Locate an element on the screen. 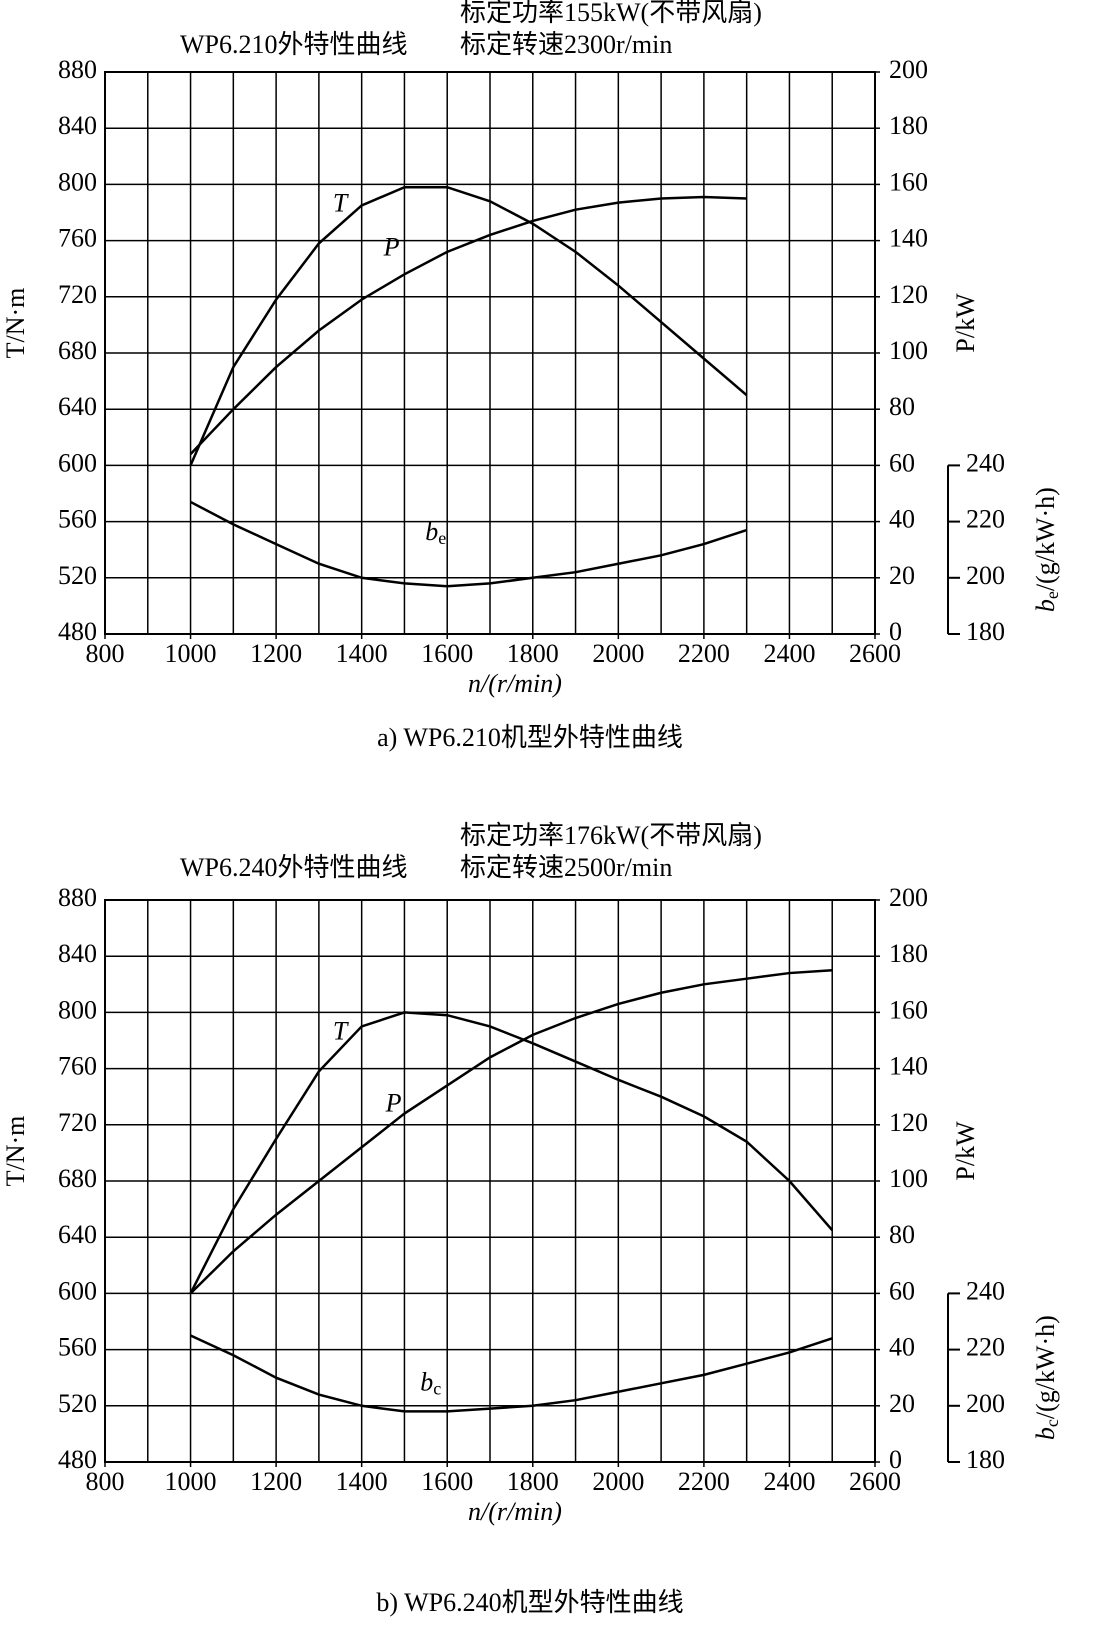 The image size is (1102, 1626). caption: b) WP6.240机型外特性曲线 is located at coordinates (529, 1602).